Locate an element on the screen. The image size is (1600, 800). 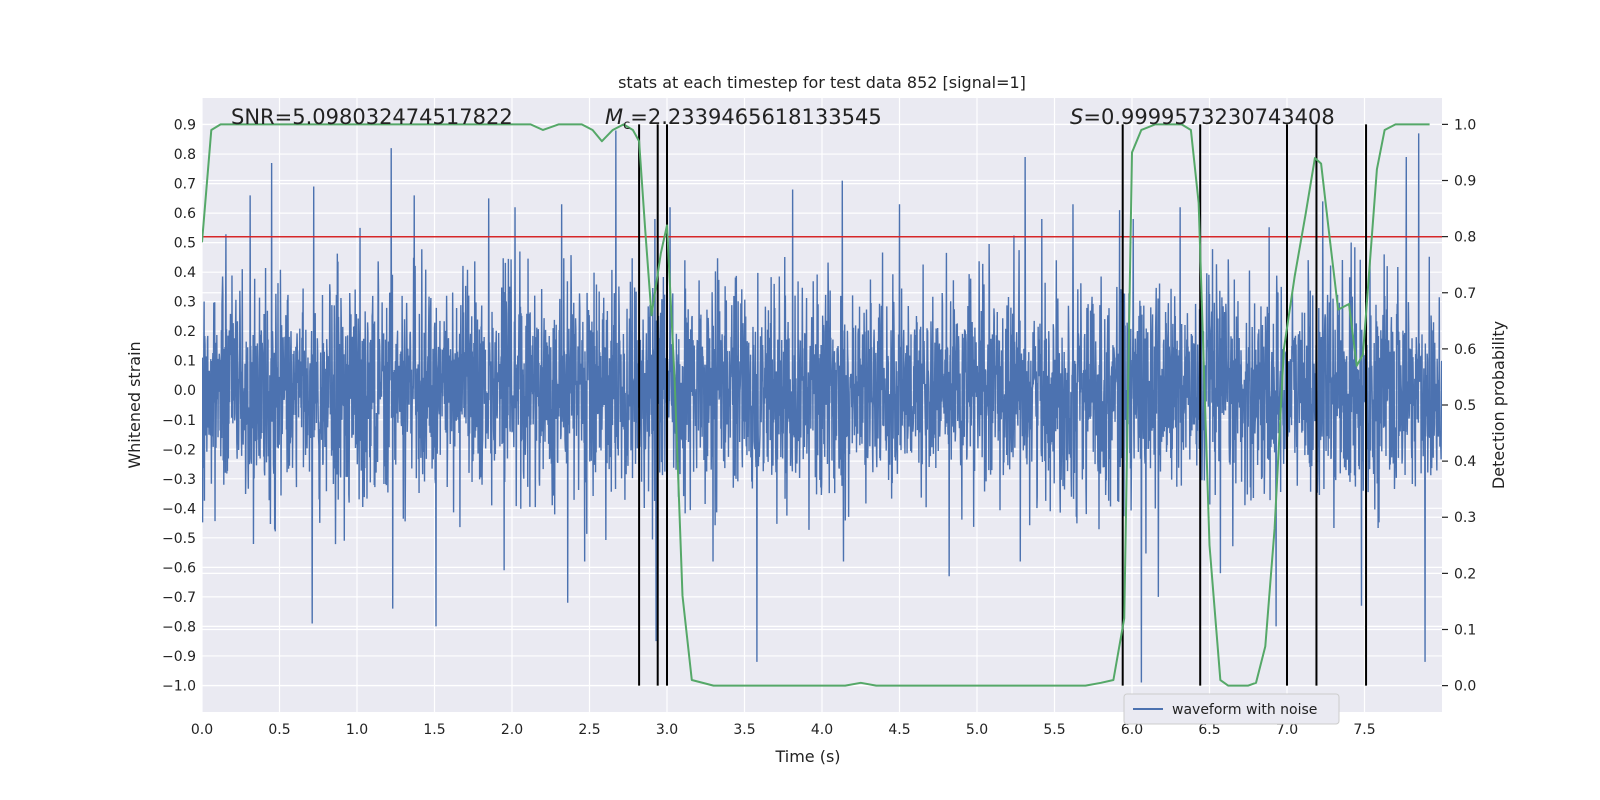
y-axis-title: Whitened strain is located at coordinates (134, 404).